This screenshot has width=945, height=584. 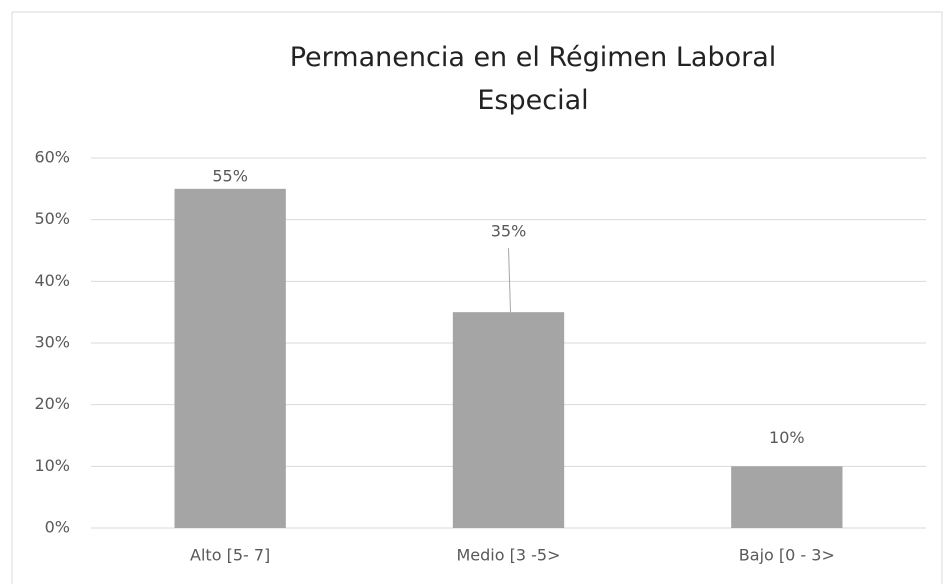 What do you see at coordinates (230, 555) in the screenshot?
I see `x-tick-label: Alto [5- 7]` at bounding box center [230, 555].